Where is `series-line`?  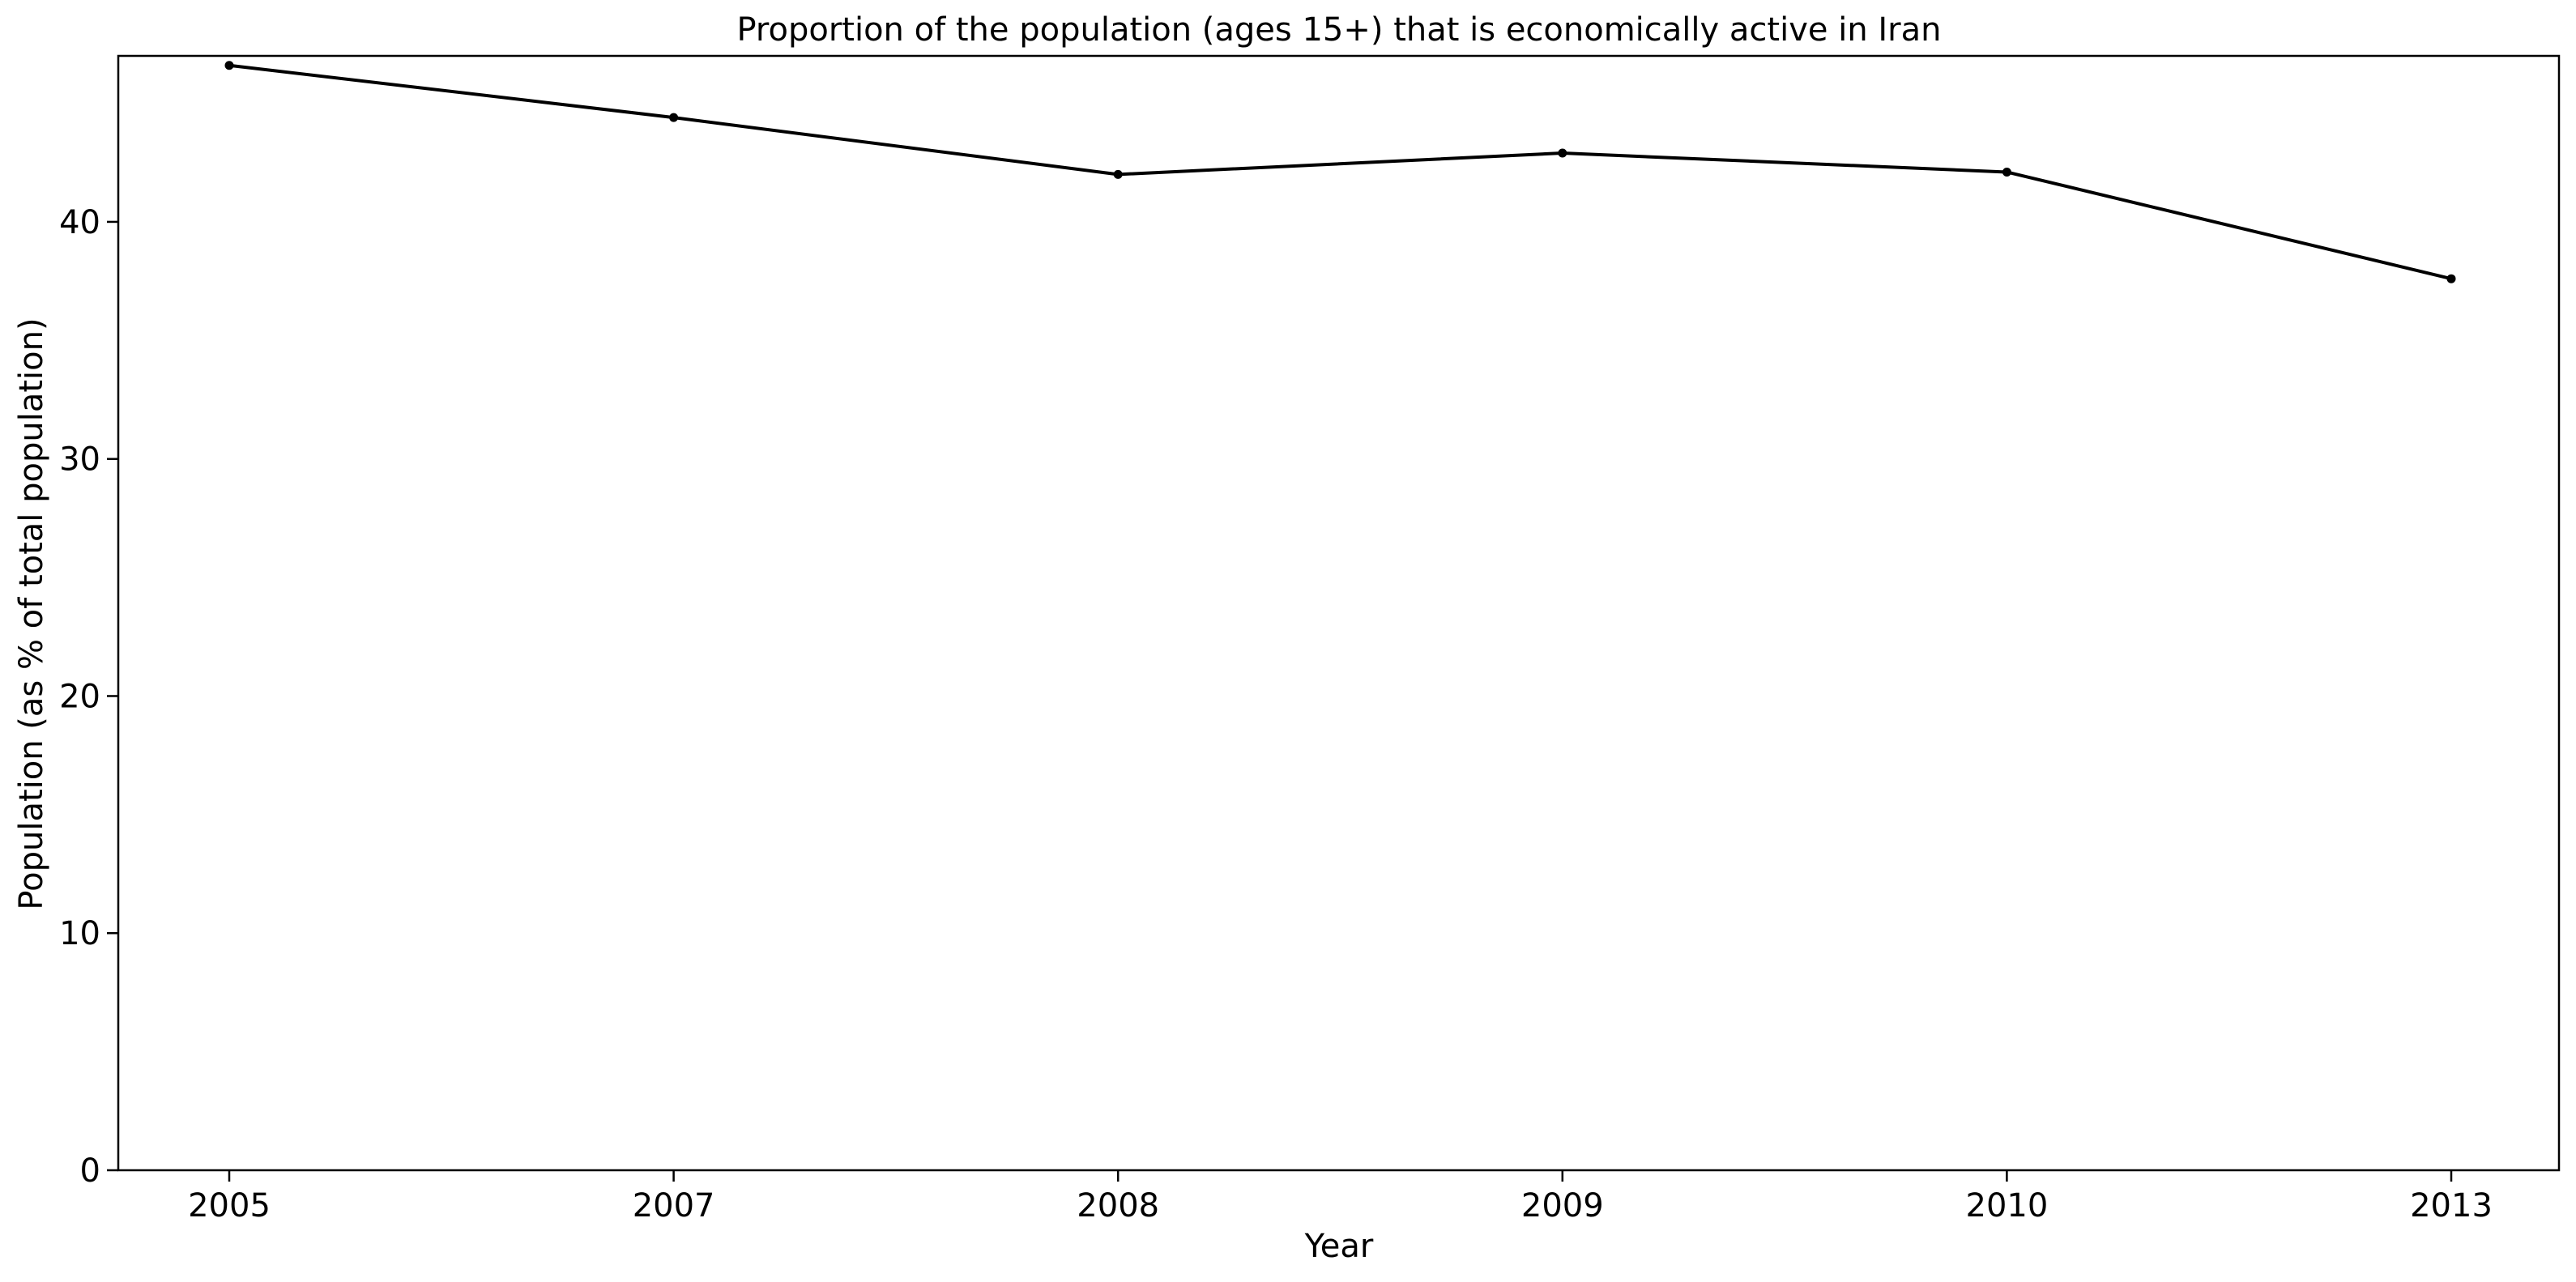 series-line is located at coordinates (1340, 172).